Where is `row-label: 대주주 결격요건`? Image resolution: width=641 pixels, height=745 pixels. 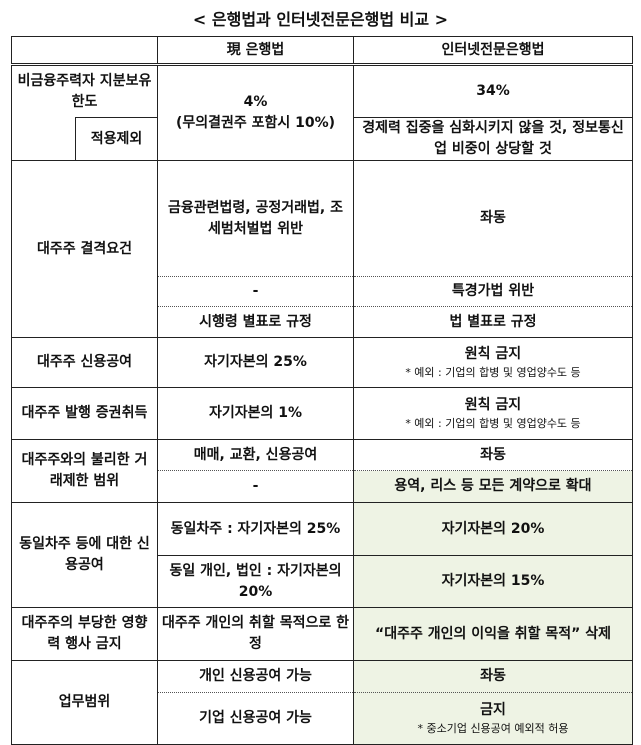
row-label: 대주주 결격요건 is located at coordinates (84, 249).